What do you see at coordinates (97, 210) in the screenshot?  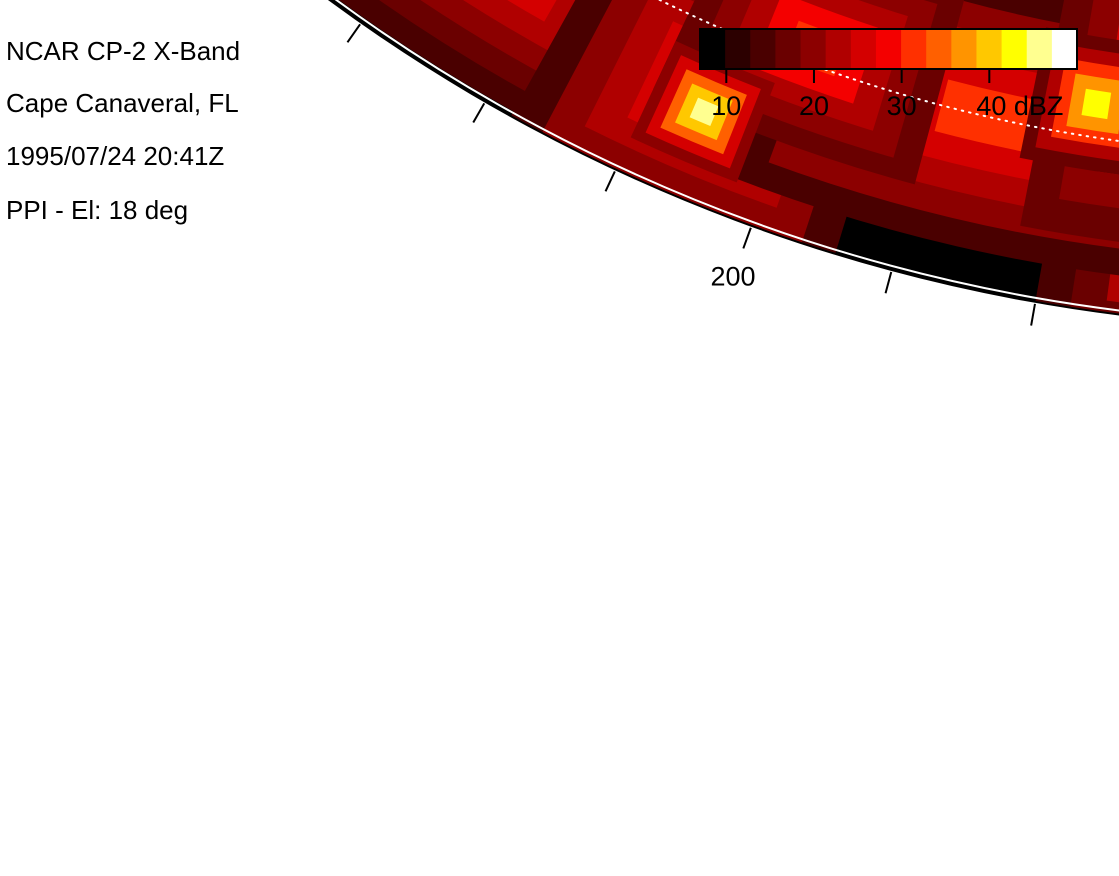 I see `scan-elevation: PPI - El: 18 deg` at bounding box center [97, 210].